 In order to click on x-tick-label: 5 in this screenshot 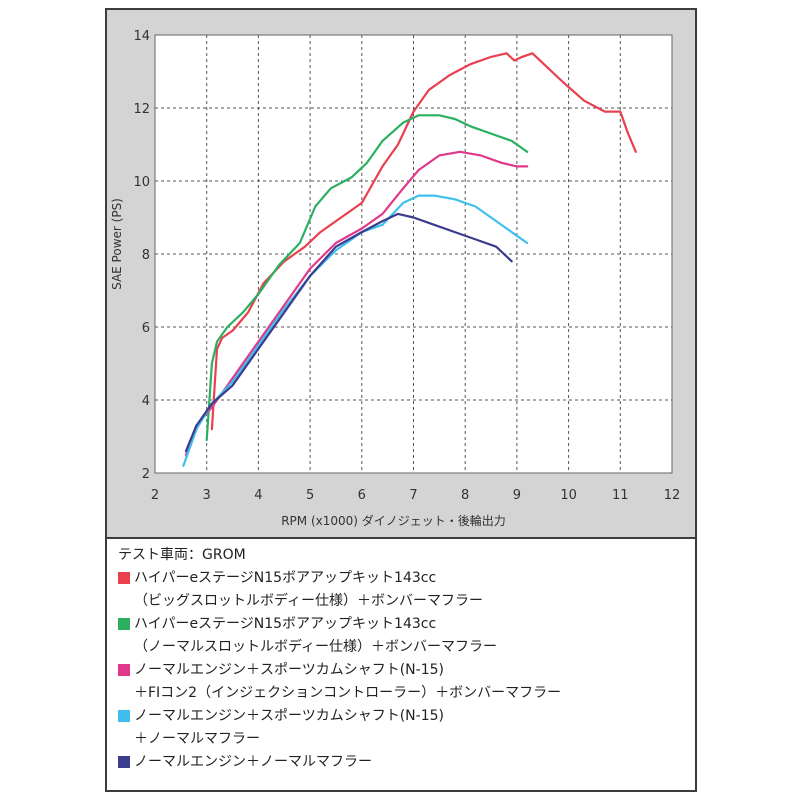, I will do `click(310, 495)`.